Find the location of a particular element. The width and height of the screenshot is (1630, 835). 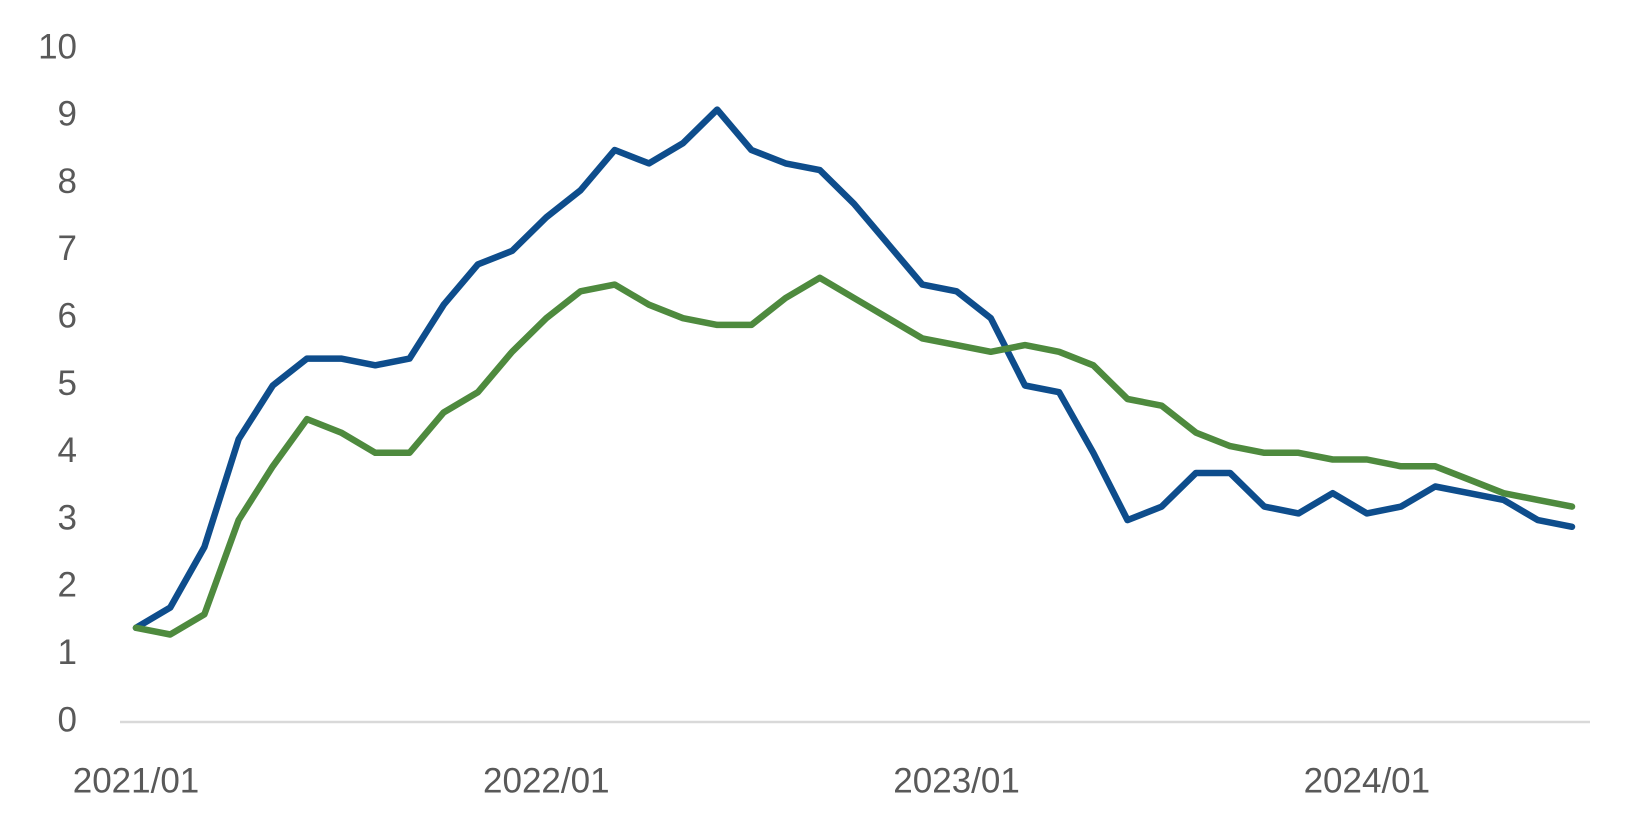

y-tick-label: 8 is located at coordinates (67, 181).